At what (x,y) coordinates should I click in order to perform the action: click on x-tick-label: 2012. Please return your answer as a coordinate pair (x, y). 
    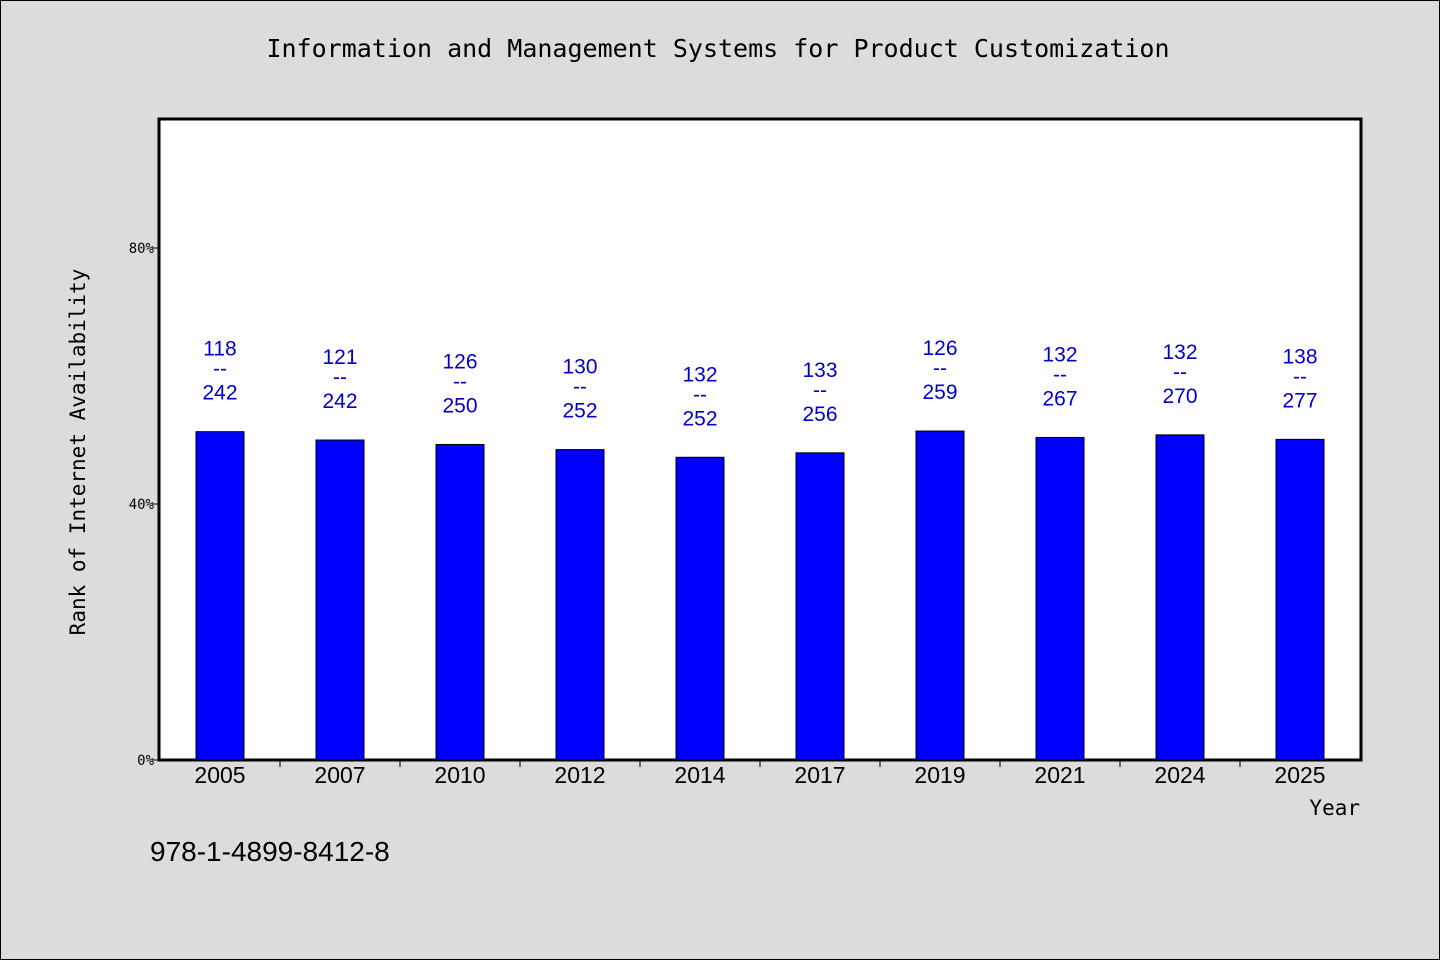
    Looking at the image, I should click on (579, 775).